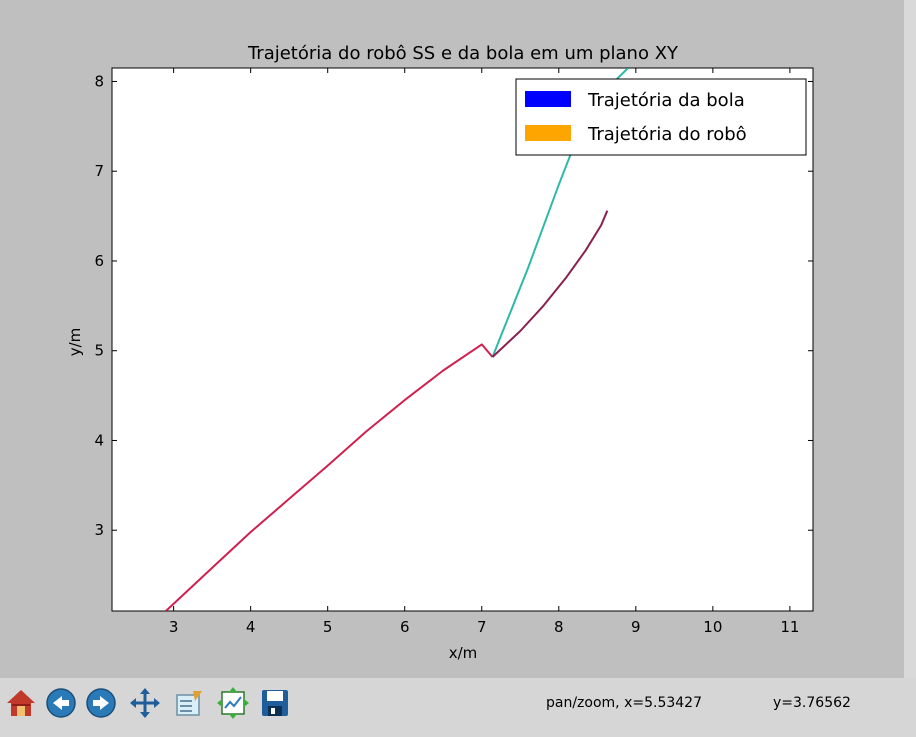 The width and height of the screenshot is (916, 737). What do you see at coordinates (233, 703) in the screenshot?
I see `subplots-icon` at bounding box center [233, 703].